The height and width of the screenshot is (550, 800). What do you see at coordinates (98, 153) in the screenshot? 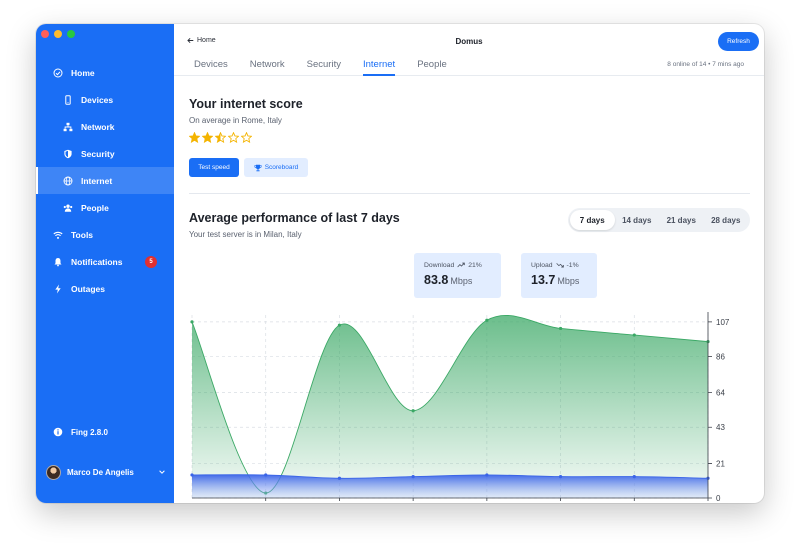
I see `sidebar-item-label: Security` at bounding box center [98, 153].